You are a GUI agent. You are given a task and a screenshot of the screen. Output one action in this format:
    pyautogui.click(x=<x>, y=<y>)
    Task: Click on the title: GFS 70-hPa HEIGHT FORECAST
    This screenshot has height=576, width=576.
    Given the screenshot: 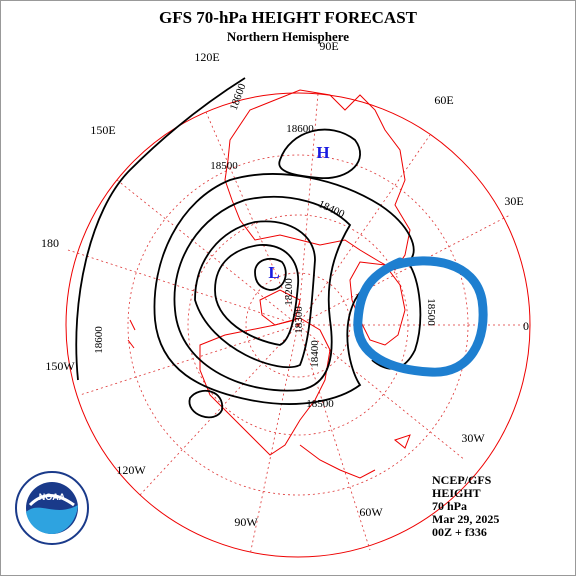 What is the action you would take?
    pyautogui.click(x=288, y=17)
    